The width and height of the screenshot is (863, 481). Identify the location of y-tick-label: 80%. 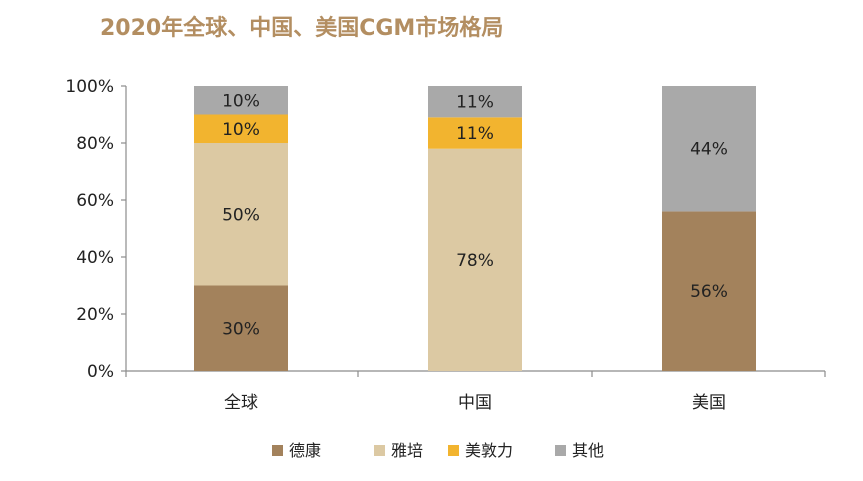
(95, 144).